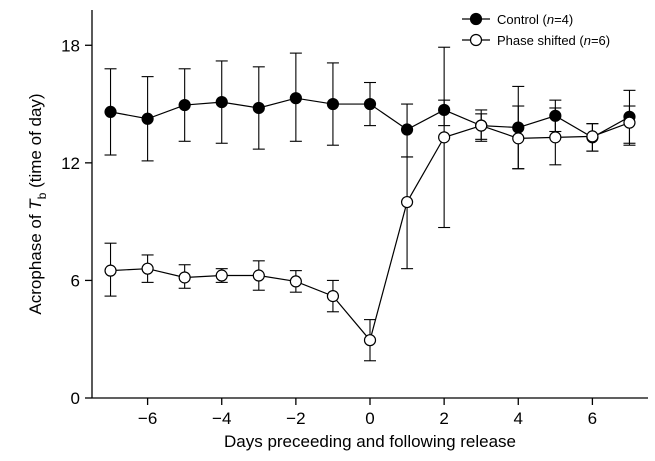  What do you see at coordinates (592, 418) in the screenshot?
I see `x-tick-label: 6` at bounding box center [592, 418].